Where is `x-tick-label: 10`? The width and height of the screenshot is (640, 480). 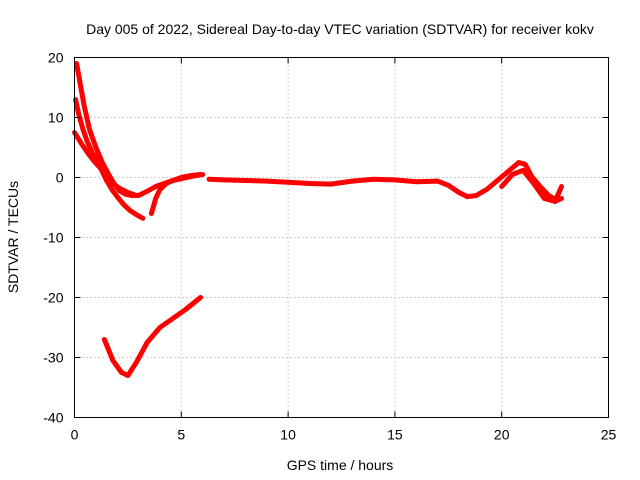 x-tick-label: 10 is located at coordinates (288, 435).